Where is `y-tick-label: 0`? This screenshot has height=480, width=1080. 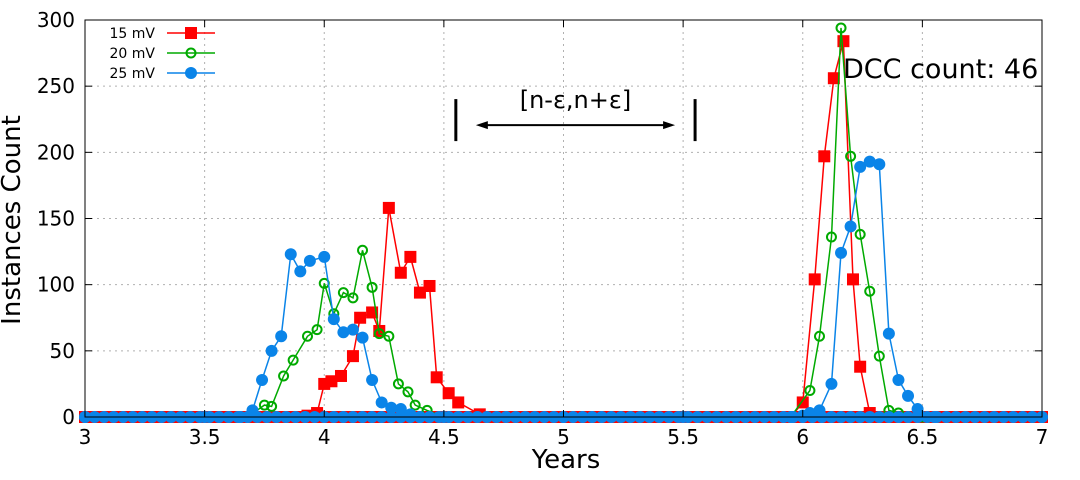
y-tick-label: 0 is located at coordinates (68, 417).